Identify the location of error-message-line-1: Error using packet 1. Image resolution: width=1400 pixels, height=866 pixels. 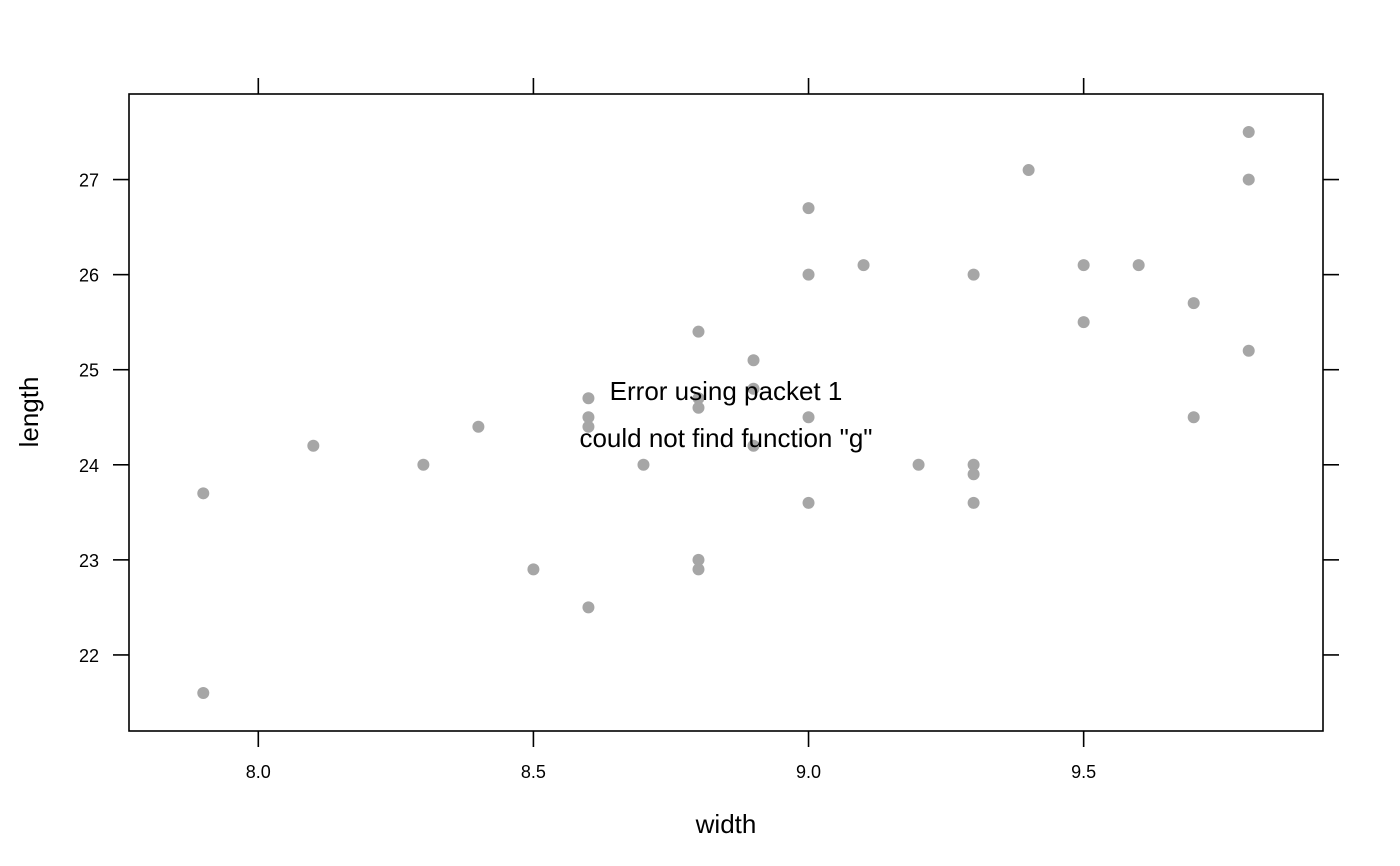
(726, 391).